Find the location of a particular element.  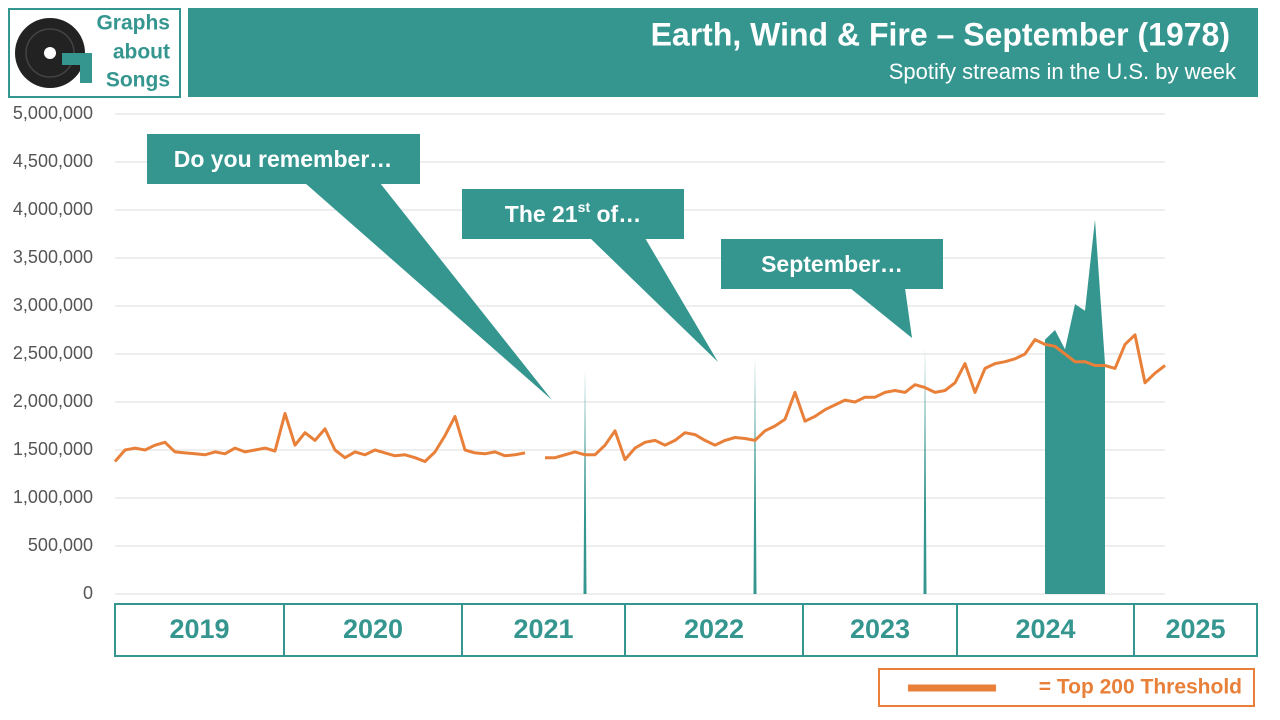

y-tick-label: 0 is located at coordinates (88, 593).